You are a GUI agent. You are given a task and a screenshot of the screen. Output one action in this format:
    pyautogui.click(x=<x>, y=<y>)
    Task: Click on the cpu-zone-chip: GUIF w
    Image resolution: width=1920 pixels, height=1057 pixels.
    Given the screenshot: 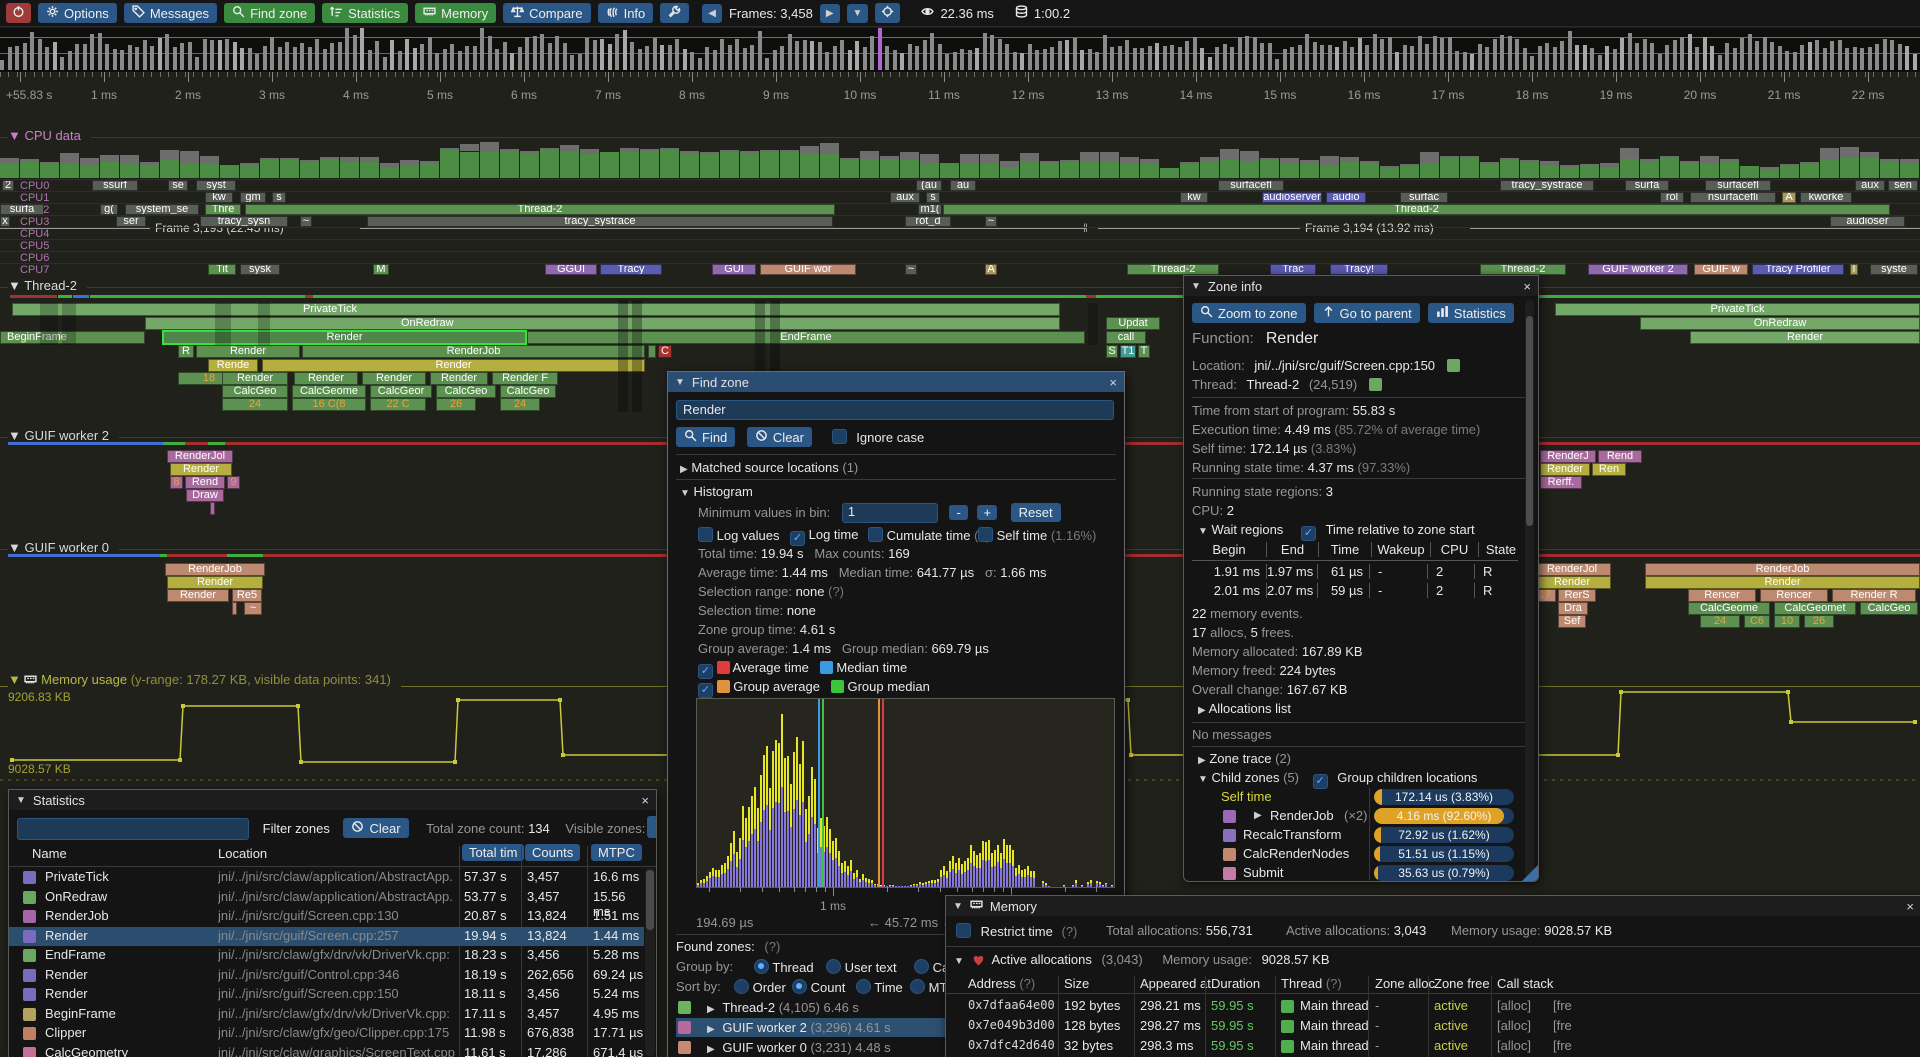 What is the action you would take?
    pyautogui.click(x=1721, y=269)
    